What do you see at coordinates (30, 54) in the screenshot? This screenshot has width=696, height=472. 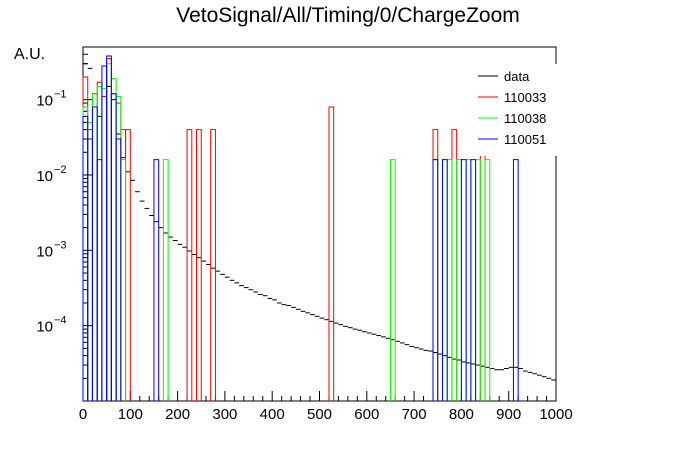 I see `y-axis-label: A.U.` at bounding box center [30, 54].